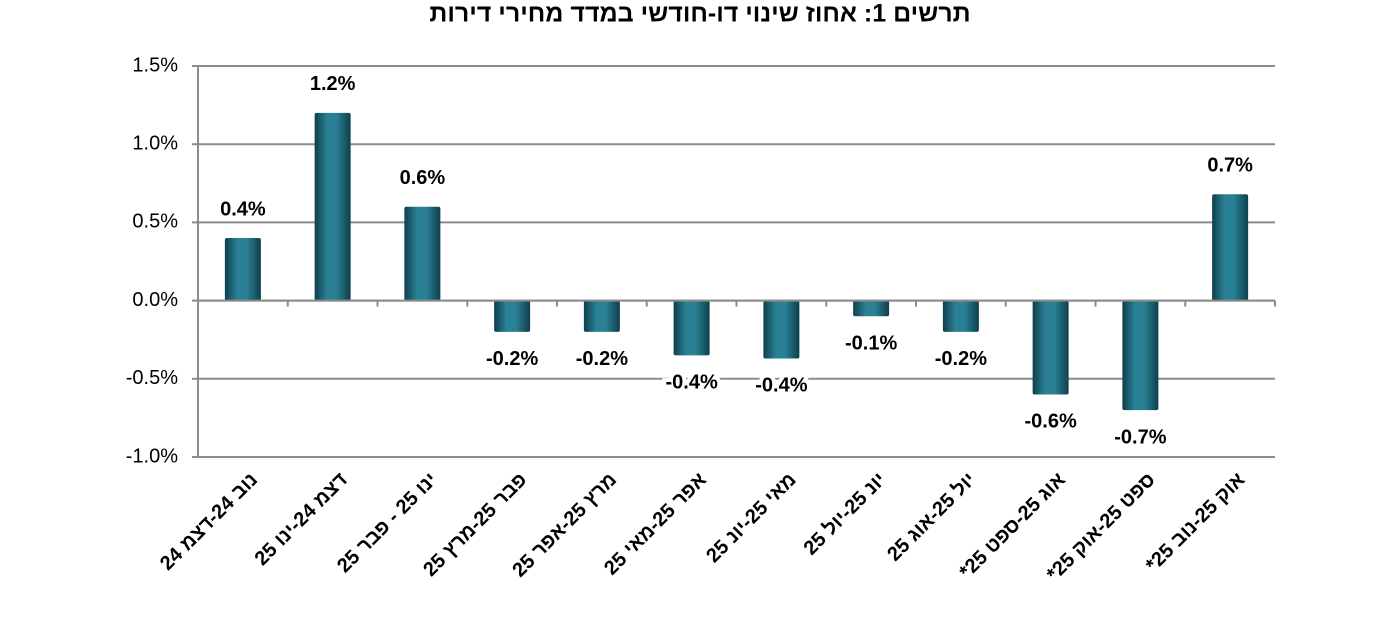 The height and width of the screenshot is (636, 1400). Describe the element at coordinates (155, 143) in the screenshot. I see `y-tick-label: 1.0%` at that location.